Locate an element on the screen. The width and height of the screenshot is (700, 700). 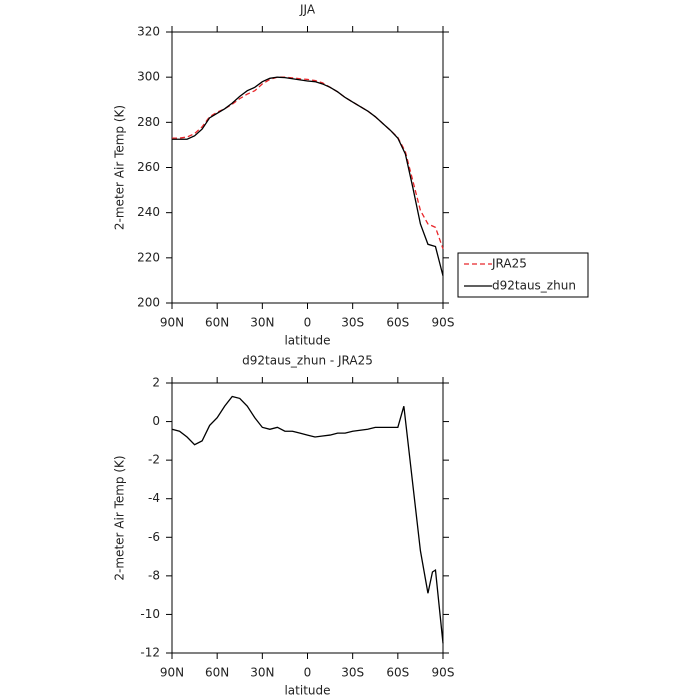
legend-label: d92taus_zhun is located at coordinates (534, 286).